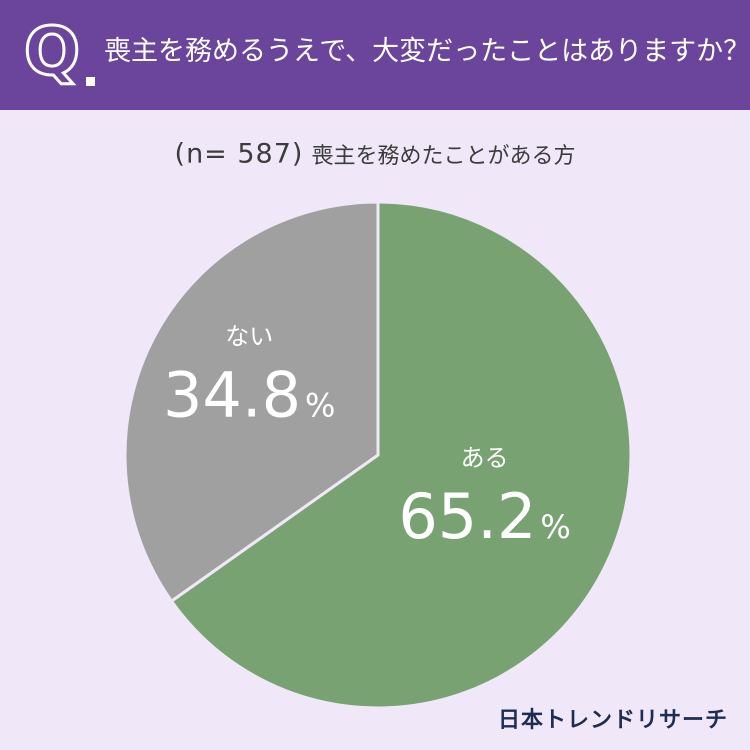  I want to click on q-dot, so click(90, 81).